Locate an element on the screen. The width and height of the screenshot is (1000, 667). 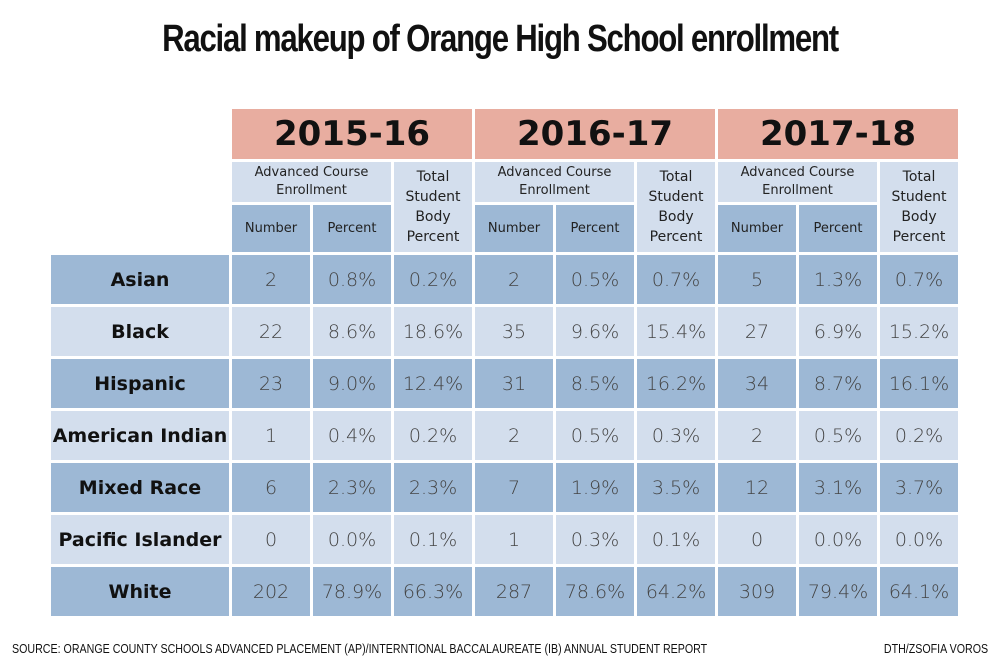
table-row: Asian 2 0.8% 0.2% 2 0.5% 0.7% 5 1.3% 0.7% is located at coordinates (504, 279).